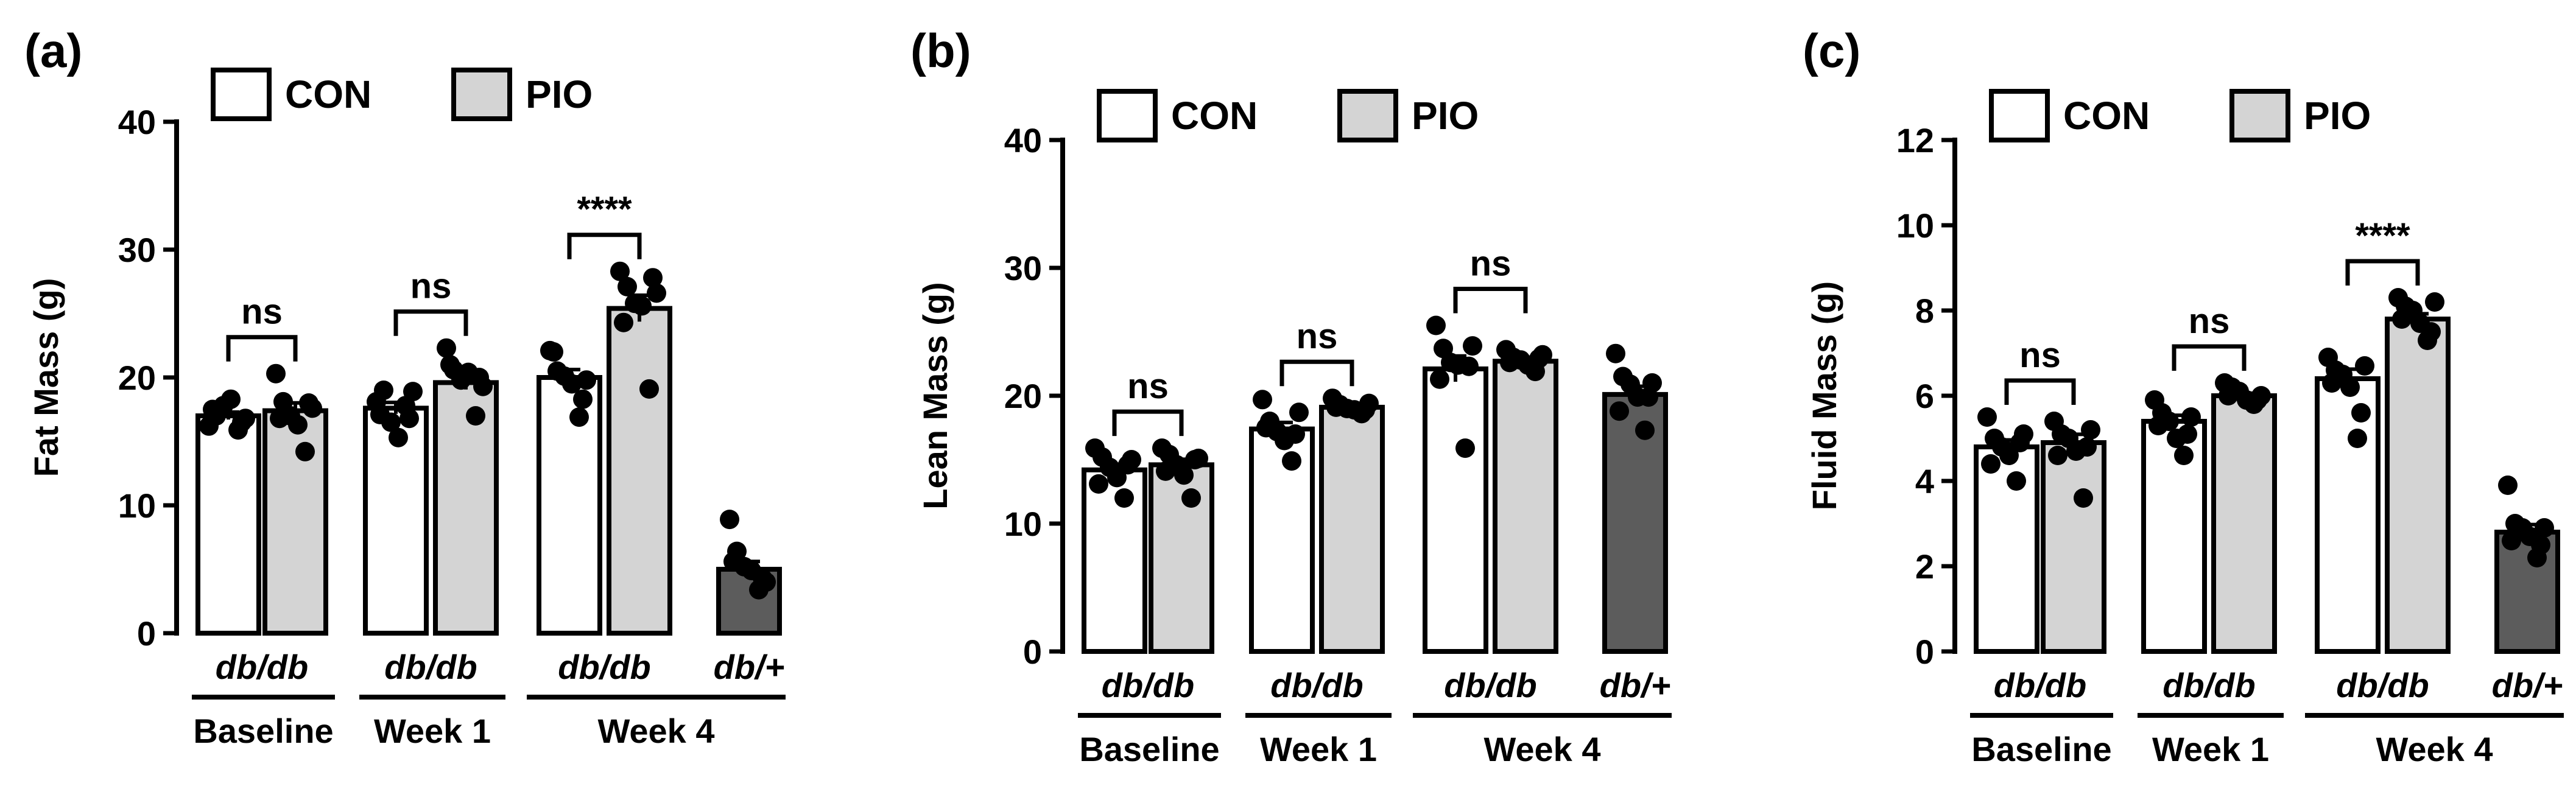 The width and height of the screenshot is (2576, 786). I want to click on y-tick-label: 2, so click(1924, 566).